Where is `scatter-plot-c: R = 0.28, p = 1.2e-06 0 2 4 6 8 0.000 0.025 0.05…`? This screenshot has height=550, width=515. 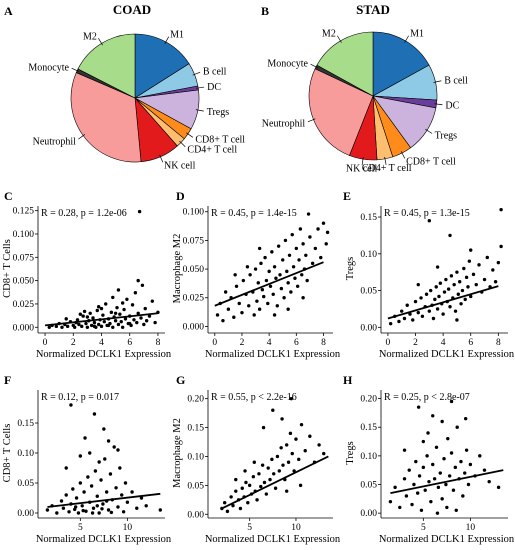 scatter-plot-c: R = 0.28, p = 1.2e-06 0 2 4 6 8 0.000 0.025 0.05… is located at coordinates (87, 283).